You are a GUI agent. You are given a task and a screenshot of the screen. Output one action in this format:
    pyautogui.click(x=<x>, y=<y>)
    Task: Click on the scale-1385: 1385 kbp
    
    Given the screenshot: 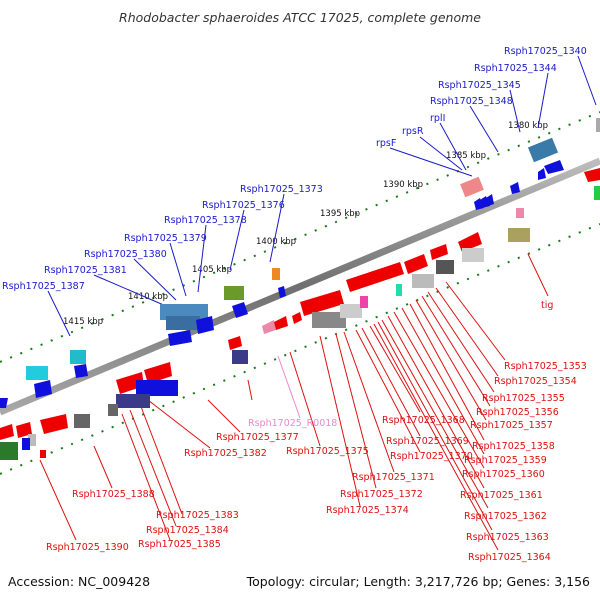 What is the action you would take?
    pyautogui.click(x=466, y=156)
    